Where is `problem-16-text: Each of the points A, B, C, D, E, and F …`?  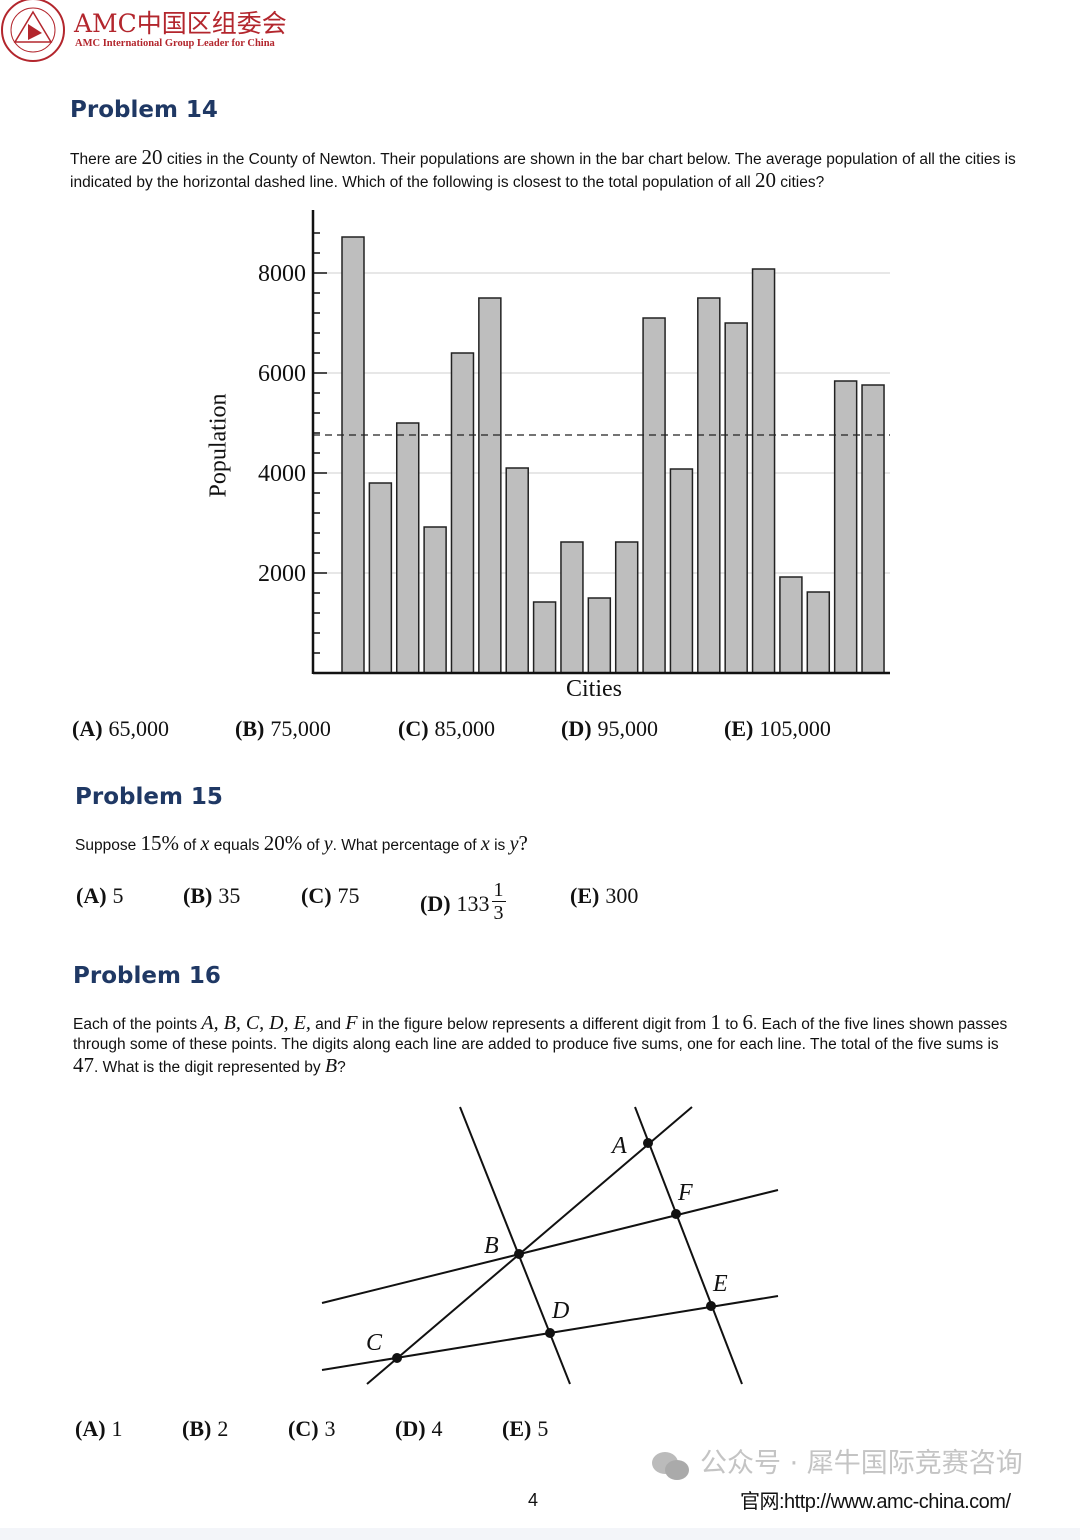 problem-16-text: Each of the points A, B, C, D, E, and F … is located at coordinates (540, 1043).